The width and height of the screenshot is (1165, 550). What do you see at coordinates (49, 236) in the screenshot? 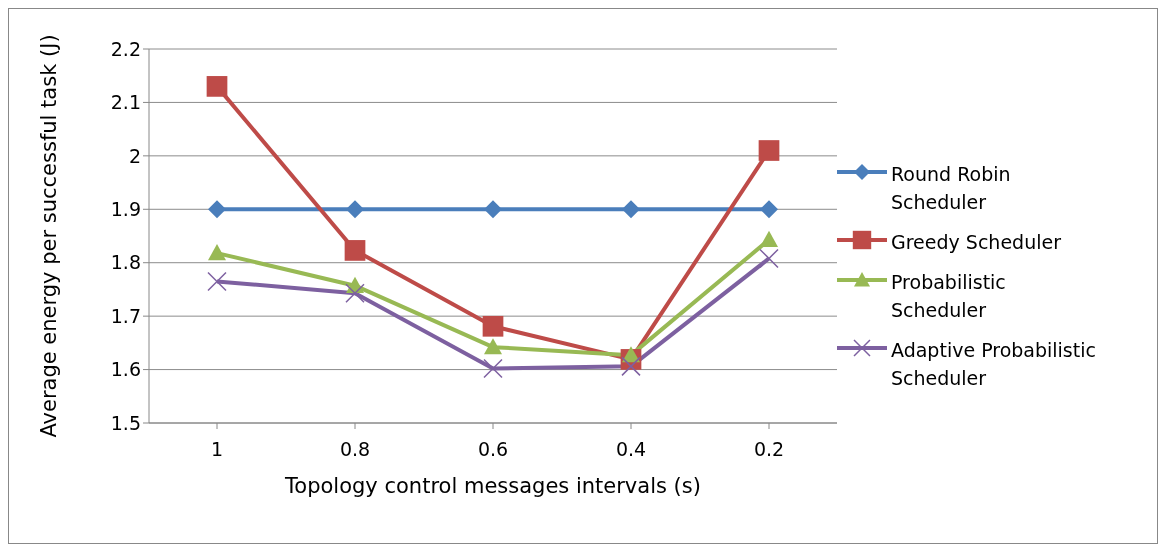
I see `y-axis-title: Average energy per successful task (J)` at bounding box center [49, 236].